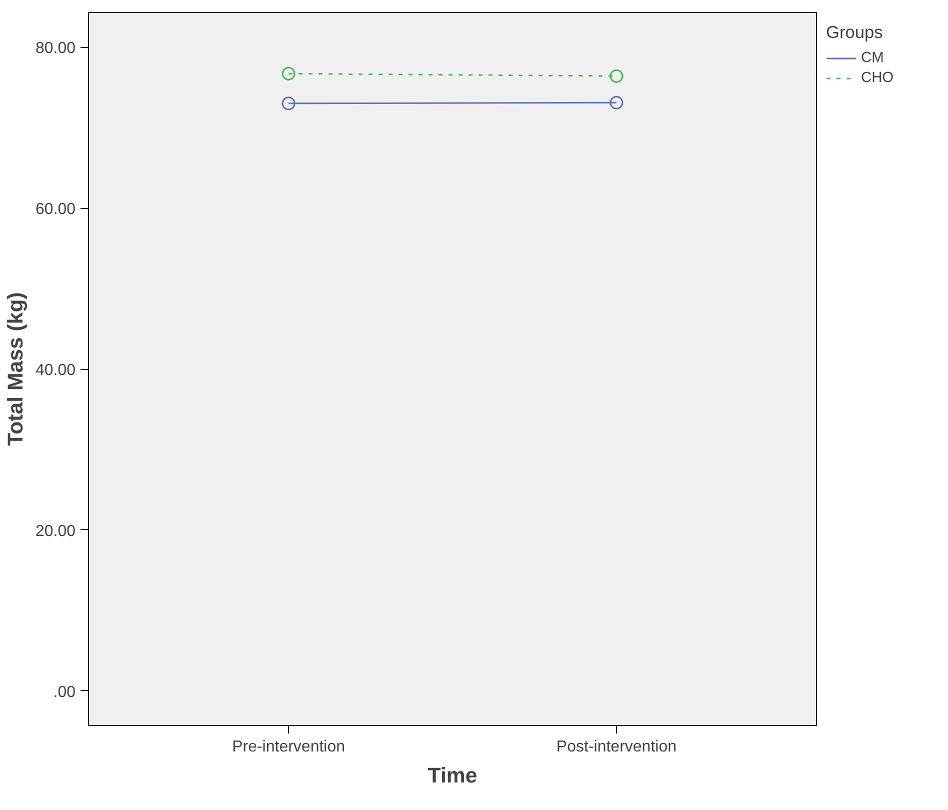  I want to click on legend-label: CHO, so click(877, 78).